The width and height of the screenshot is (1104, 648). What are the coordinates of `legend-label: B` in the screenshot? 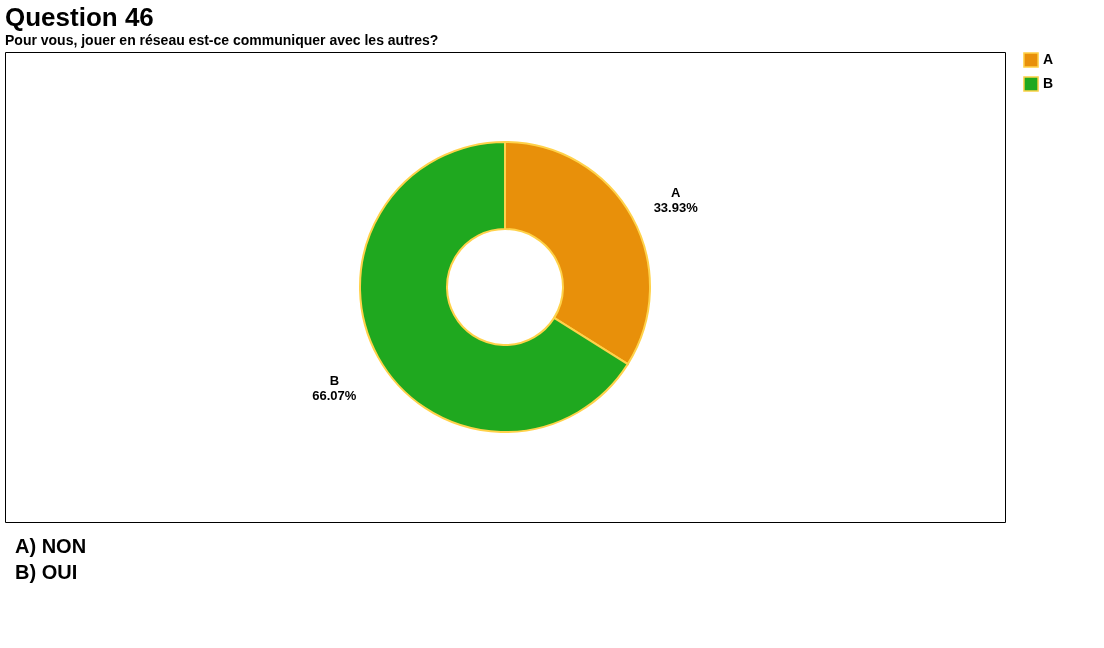 It's located at (1048, 83).